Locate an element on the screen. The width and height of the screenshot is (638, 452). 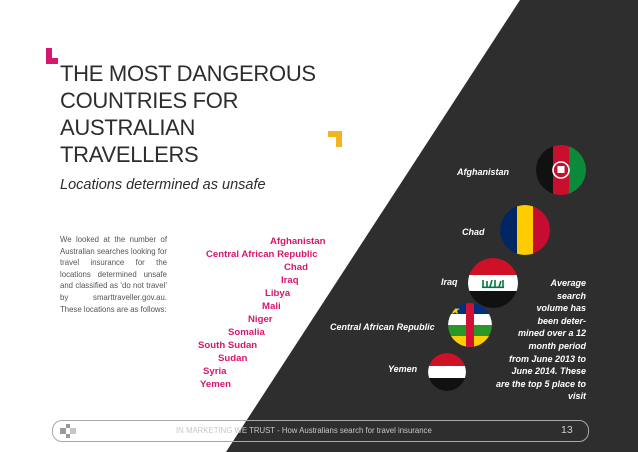
note-line: been deter- is located at coordinates (561, 320).